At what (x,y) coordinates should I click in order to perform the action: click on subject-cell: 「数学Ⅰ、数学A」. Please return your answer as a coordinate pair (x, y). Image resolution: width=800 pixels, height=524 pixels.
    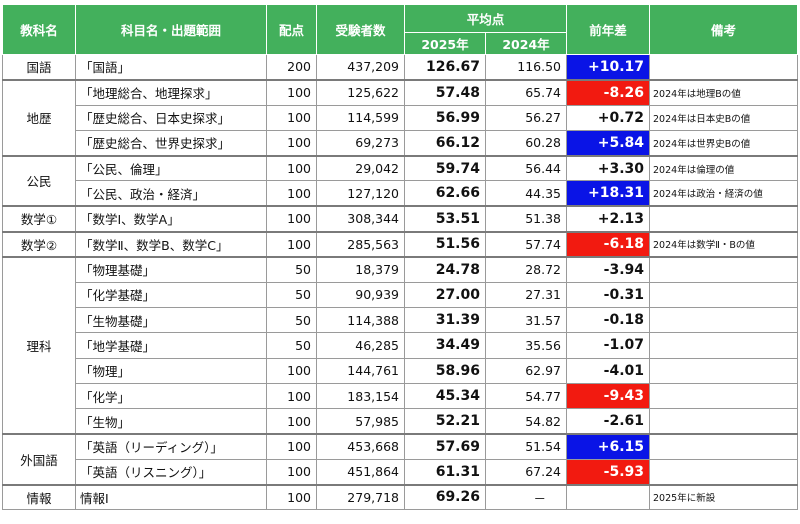
    Looking at the image, I should click on (171, 219).